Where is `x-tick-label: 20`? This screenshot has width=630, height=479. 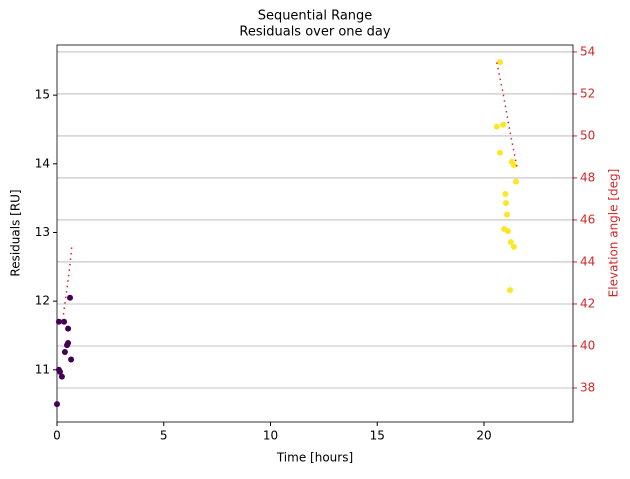
x-tick-label: 20 is located at coordinates (483, 436).